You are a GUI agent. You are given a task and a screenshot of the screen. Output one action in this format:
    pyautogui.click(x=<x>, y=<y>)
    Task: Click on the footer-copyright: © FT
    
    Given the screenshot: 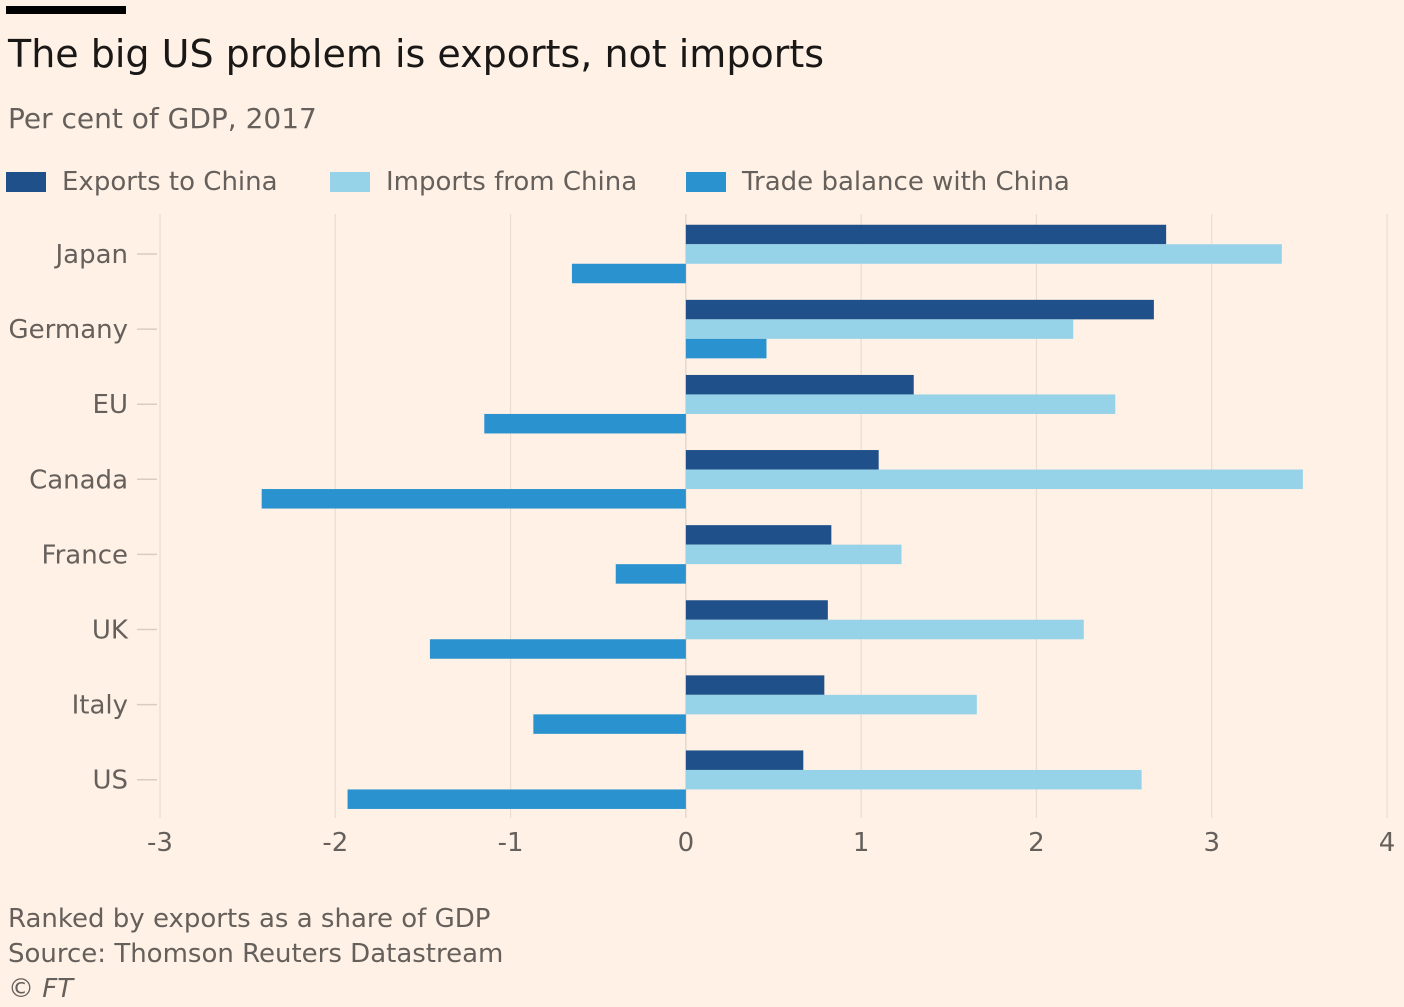 What is the action you would take?
    pyautogui.click(x=41, y=989)
    